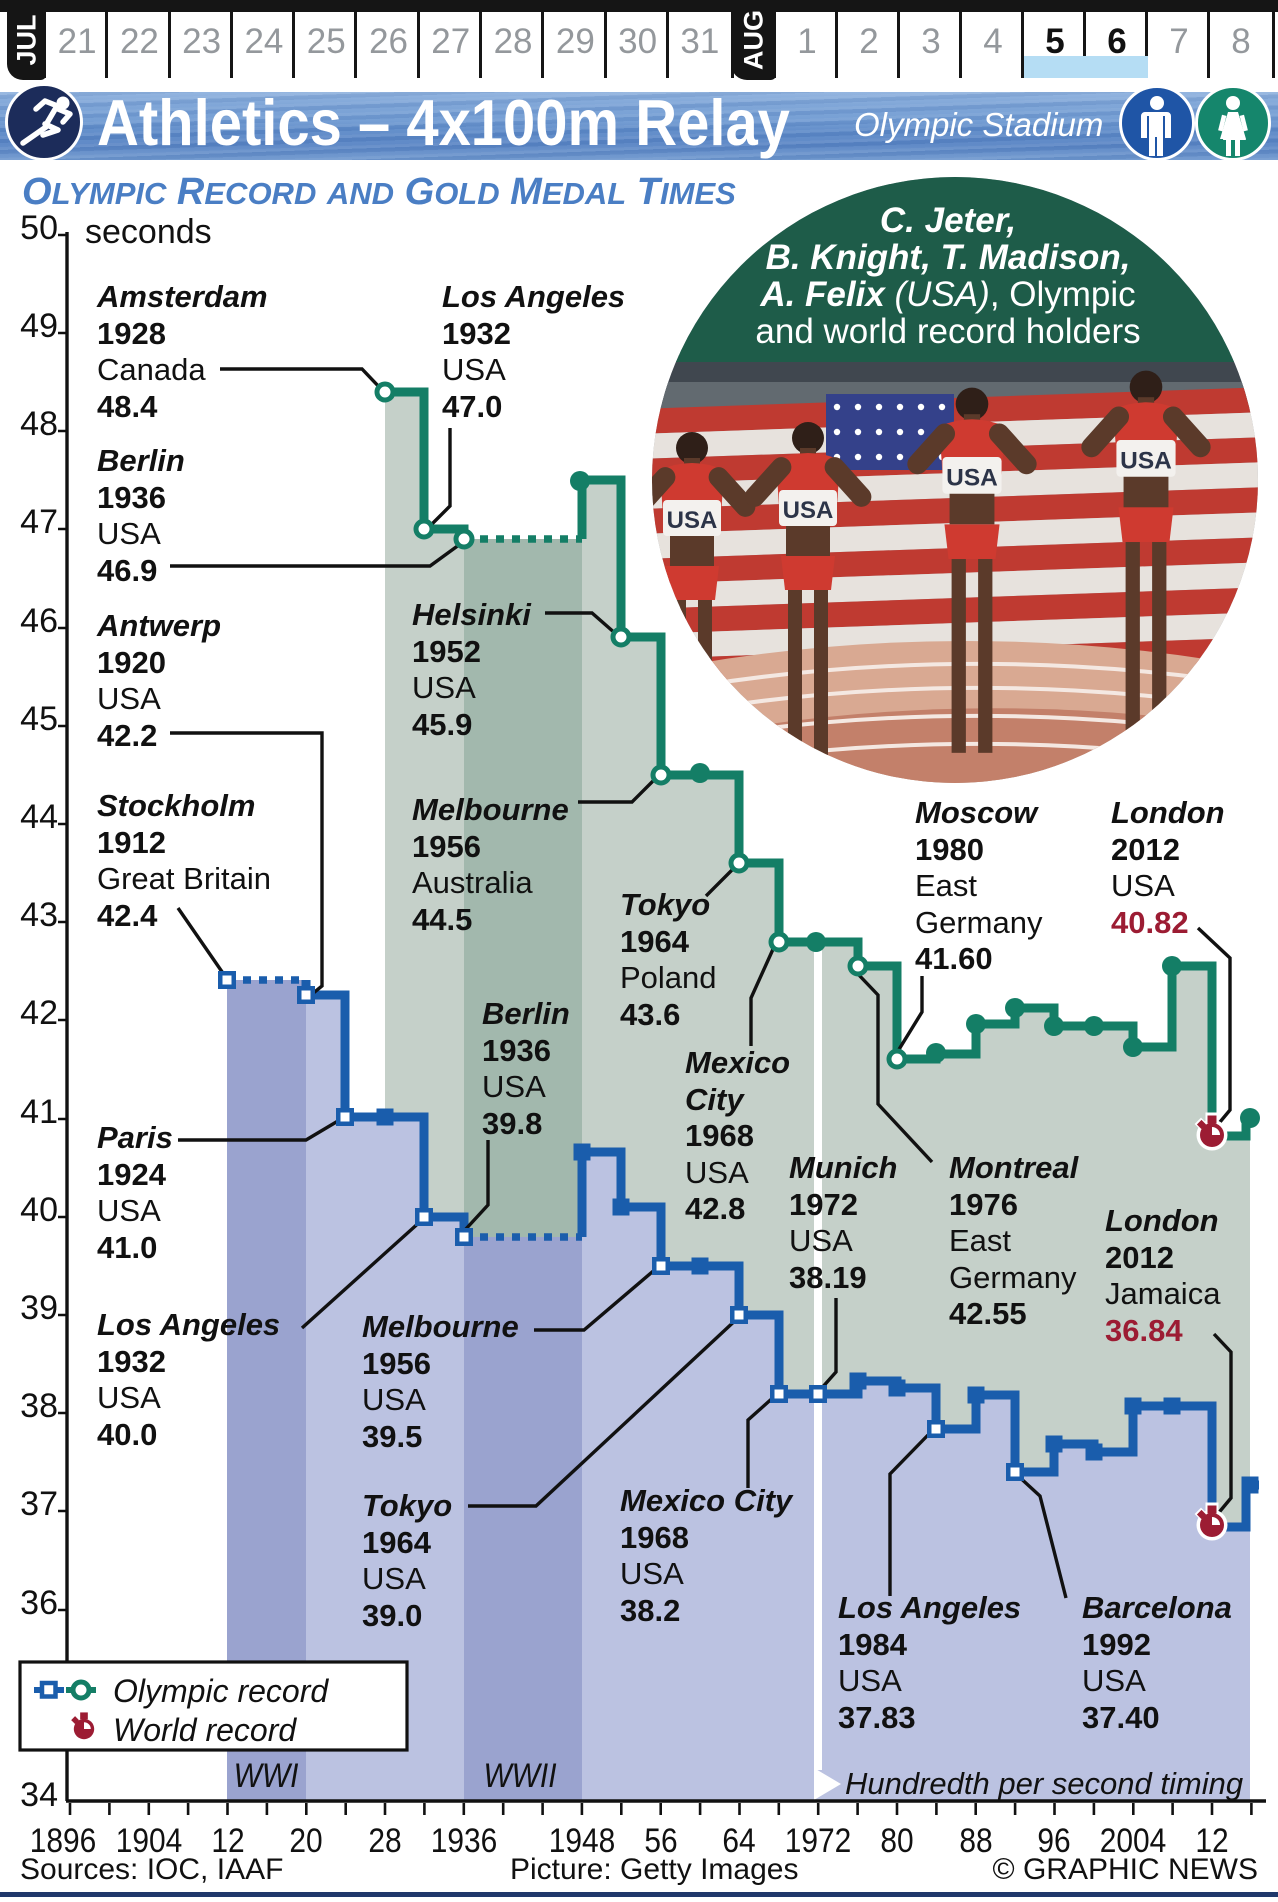 The image size is (1278, 1902). Describe the element at coordinates (948, 220) in the screenshot. I see `svg-text: C. Jeter,` at that location.